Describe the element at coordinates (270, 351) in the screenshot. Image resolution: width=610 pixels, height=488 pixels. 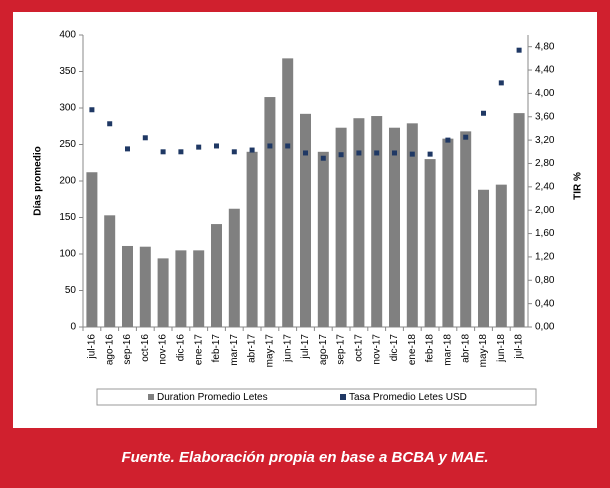
I see `x-tick-label: may-17` at that location.